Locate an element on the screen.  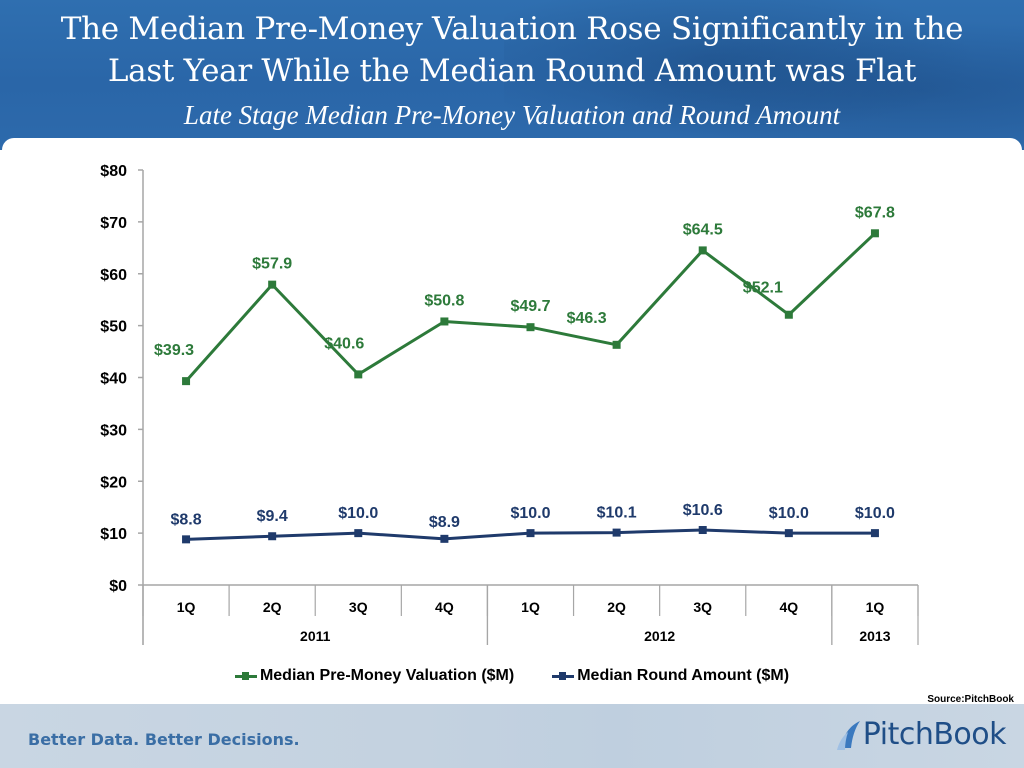
logo-text: PitchBook is located at coordinates (934, 734).